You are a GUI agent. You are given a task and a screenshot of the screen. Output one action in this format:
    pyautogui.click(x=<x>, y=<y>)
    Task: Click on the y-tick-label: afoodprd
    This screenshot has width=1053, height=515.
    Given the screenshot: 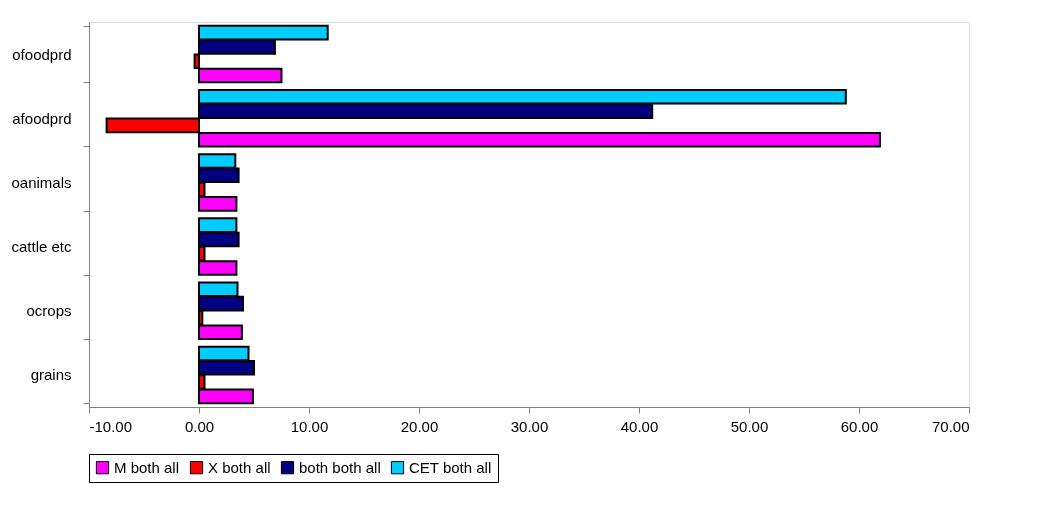 What is the action you would take?
    pyautogui.click(x=42, y=118)
    